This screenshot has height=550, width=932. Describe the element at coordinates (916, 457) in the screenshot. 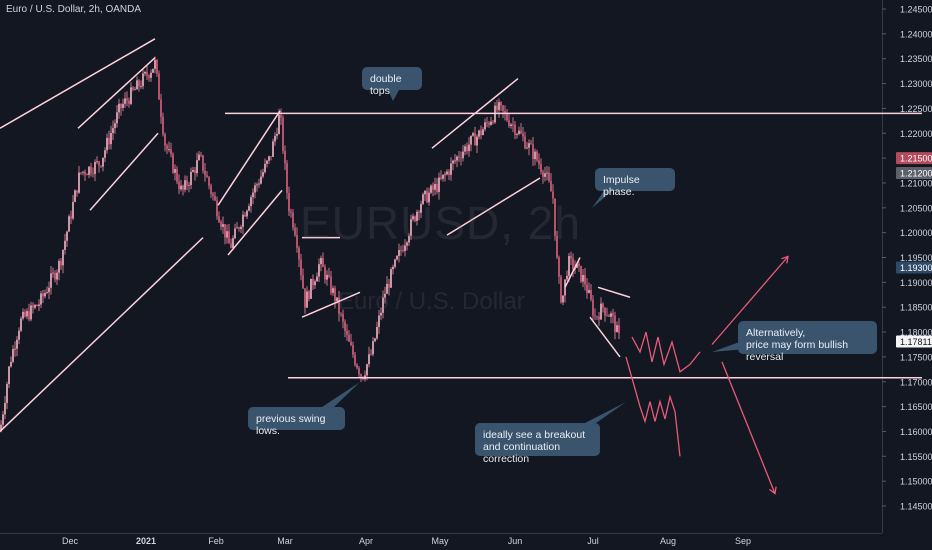

I see `y-tick-label: 1.15500` at that location.